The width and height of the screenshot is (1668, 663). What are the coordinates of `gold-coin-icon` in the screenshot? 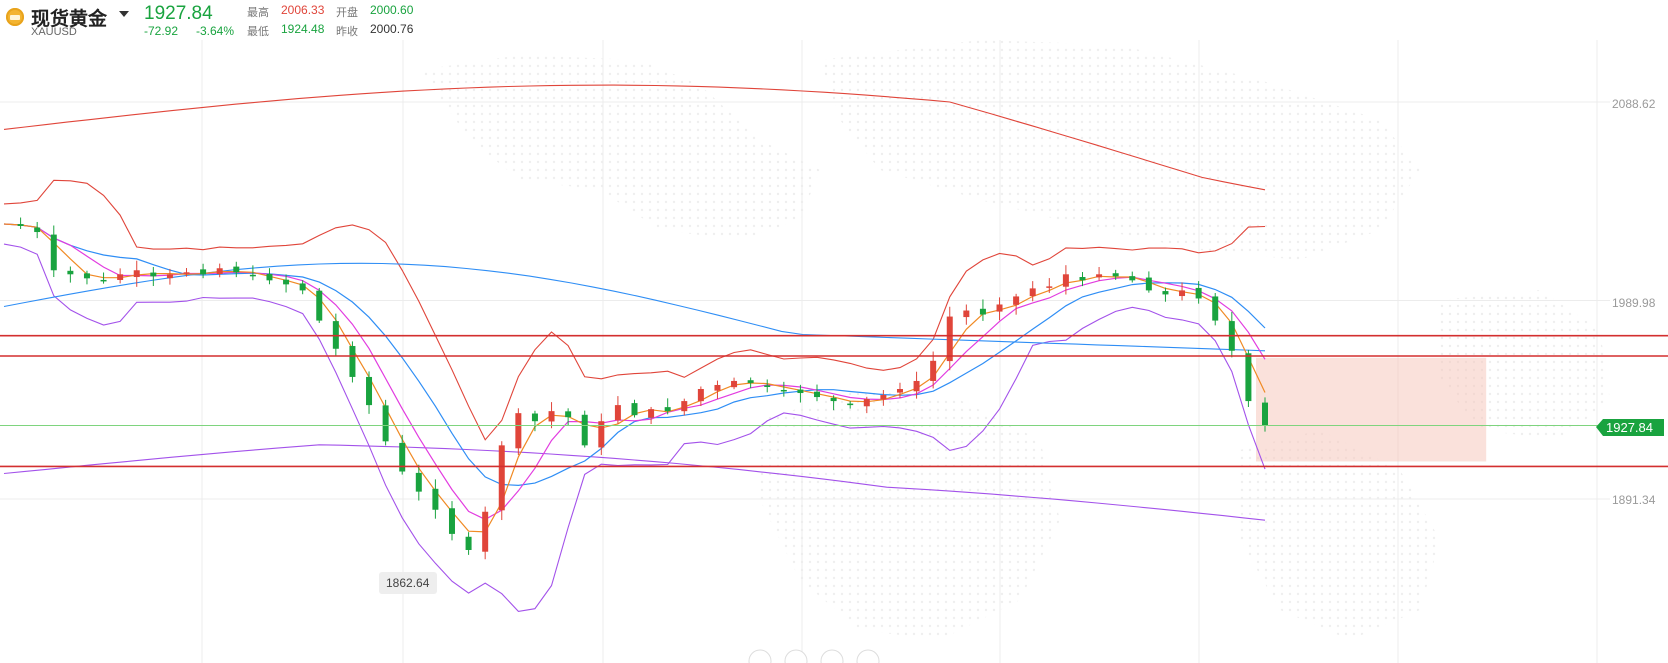 It's located at (15, 17).